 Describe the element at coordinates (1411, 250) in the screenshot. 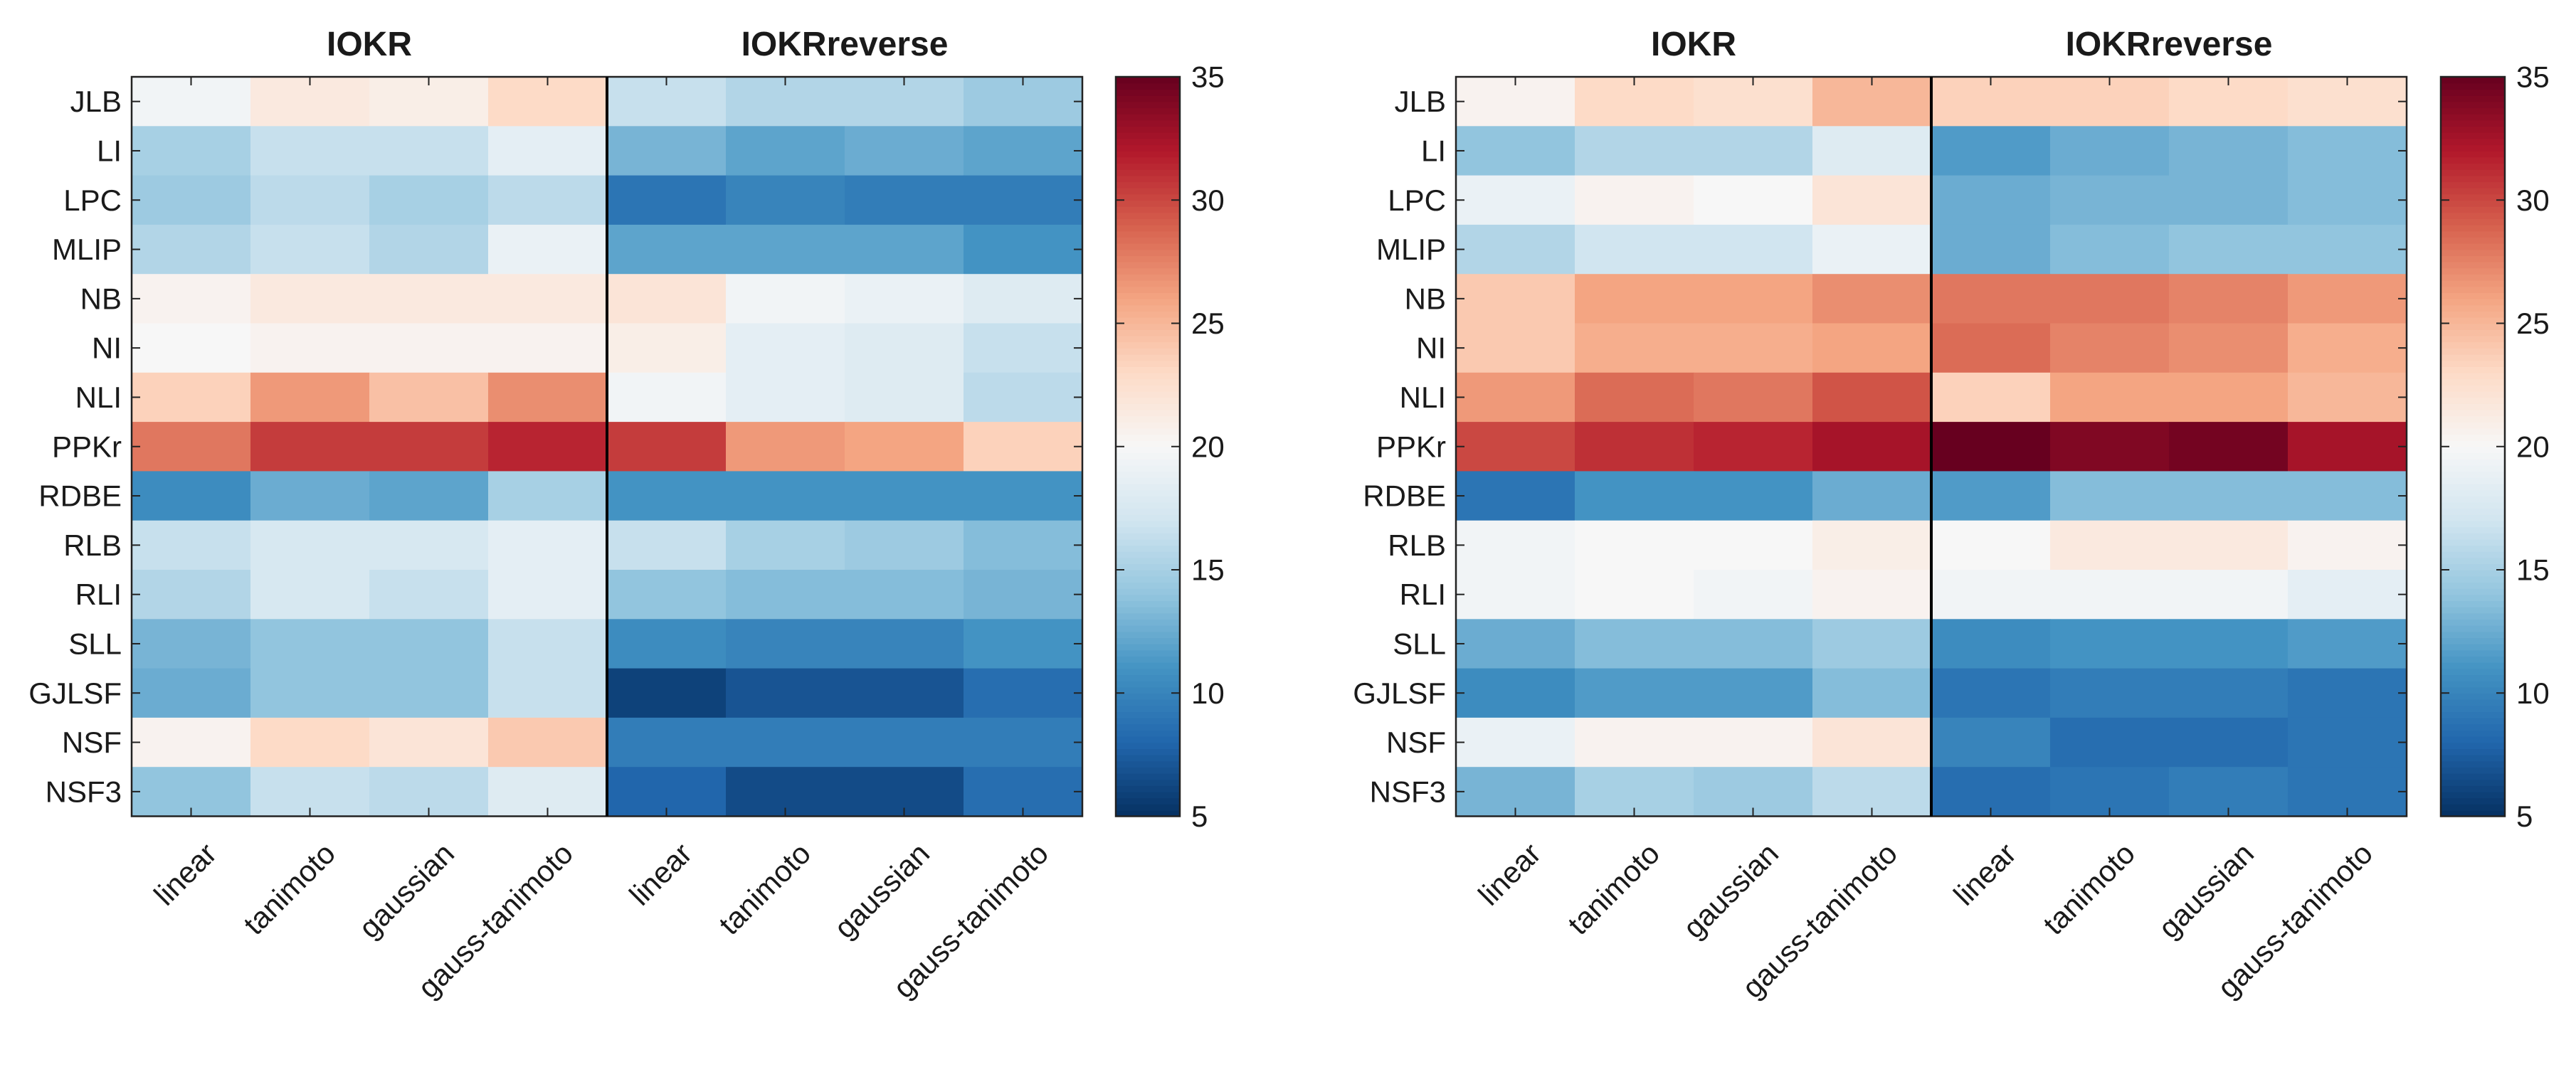

I see `row-label: MLIP` at that location.